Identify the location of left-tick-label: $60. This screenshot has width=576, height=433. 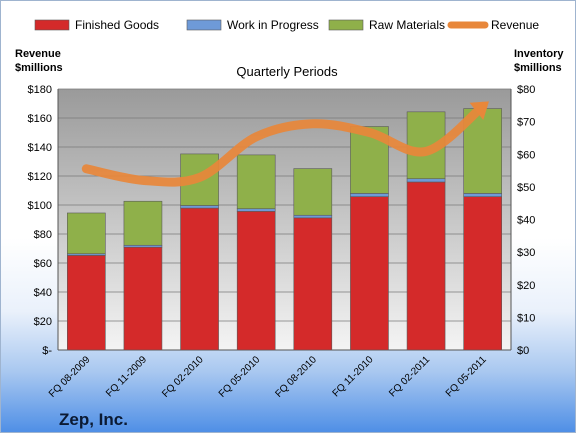
(43, 264).